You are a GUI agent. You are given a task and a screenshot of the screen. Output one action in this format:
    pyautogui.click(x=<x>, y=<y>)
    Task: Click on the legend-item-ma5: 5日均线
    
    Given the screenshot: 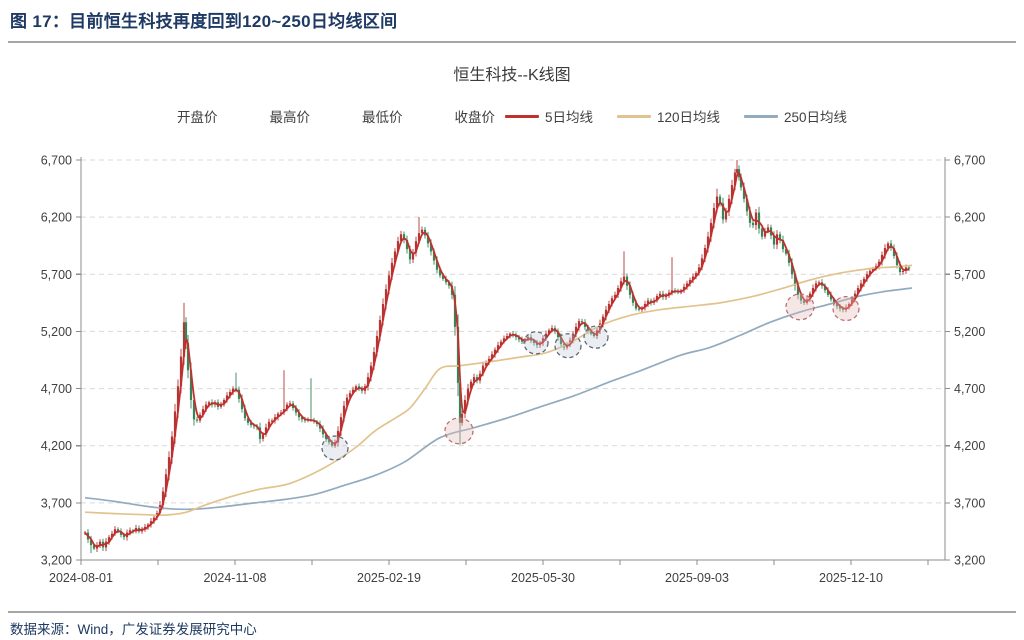 What is the action you would take?
    pyautogui.click(x=548, y=116)
    